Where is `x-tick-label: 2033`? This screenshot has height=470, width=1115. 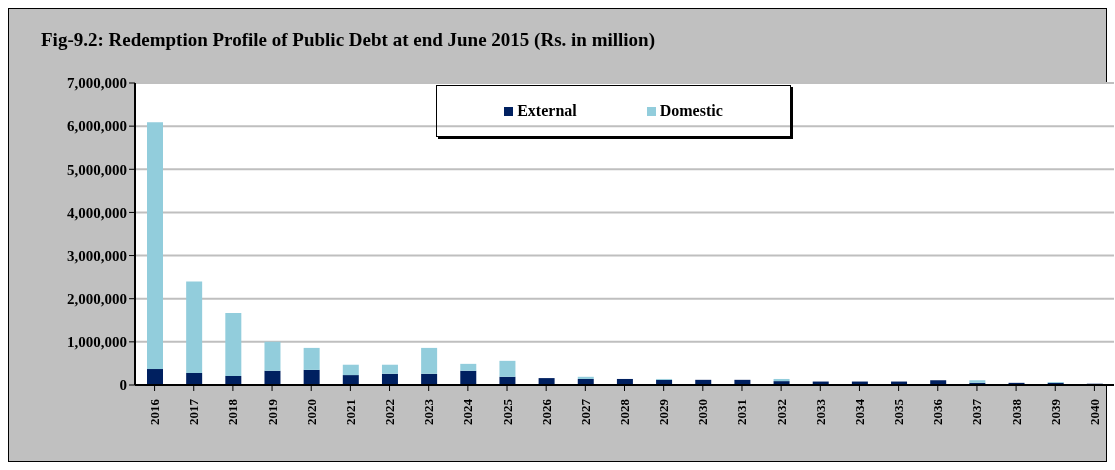
x-tick-label: 2033 is located at coordinates (820, 411).